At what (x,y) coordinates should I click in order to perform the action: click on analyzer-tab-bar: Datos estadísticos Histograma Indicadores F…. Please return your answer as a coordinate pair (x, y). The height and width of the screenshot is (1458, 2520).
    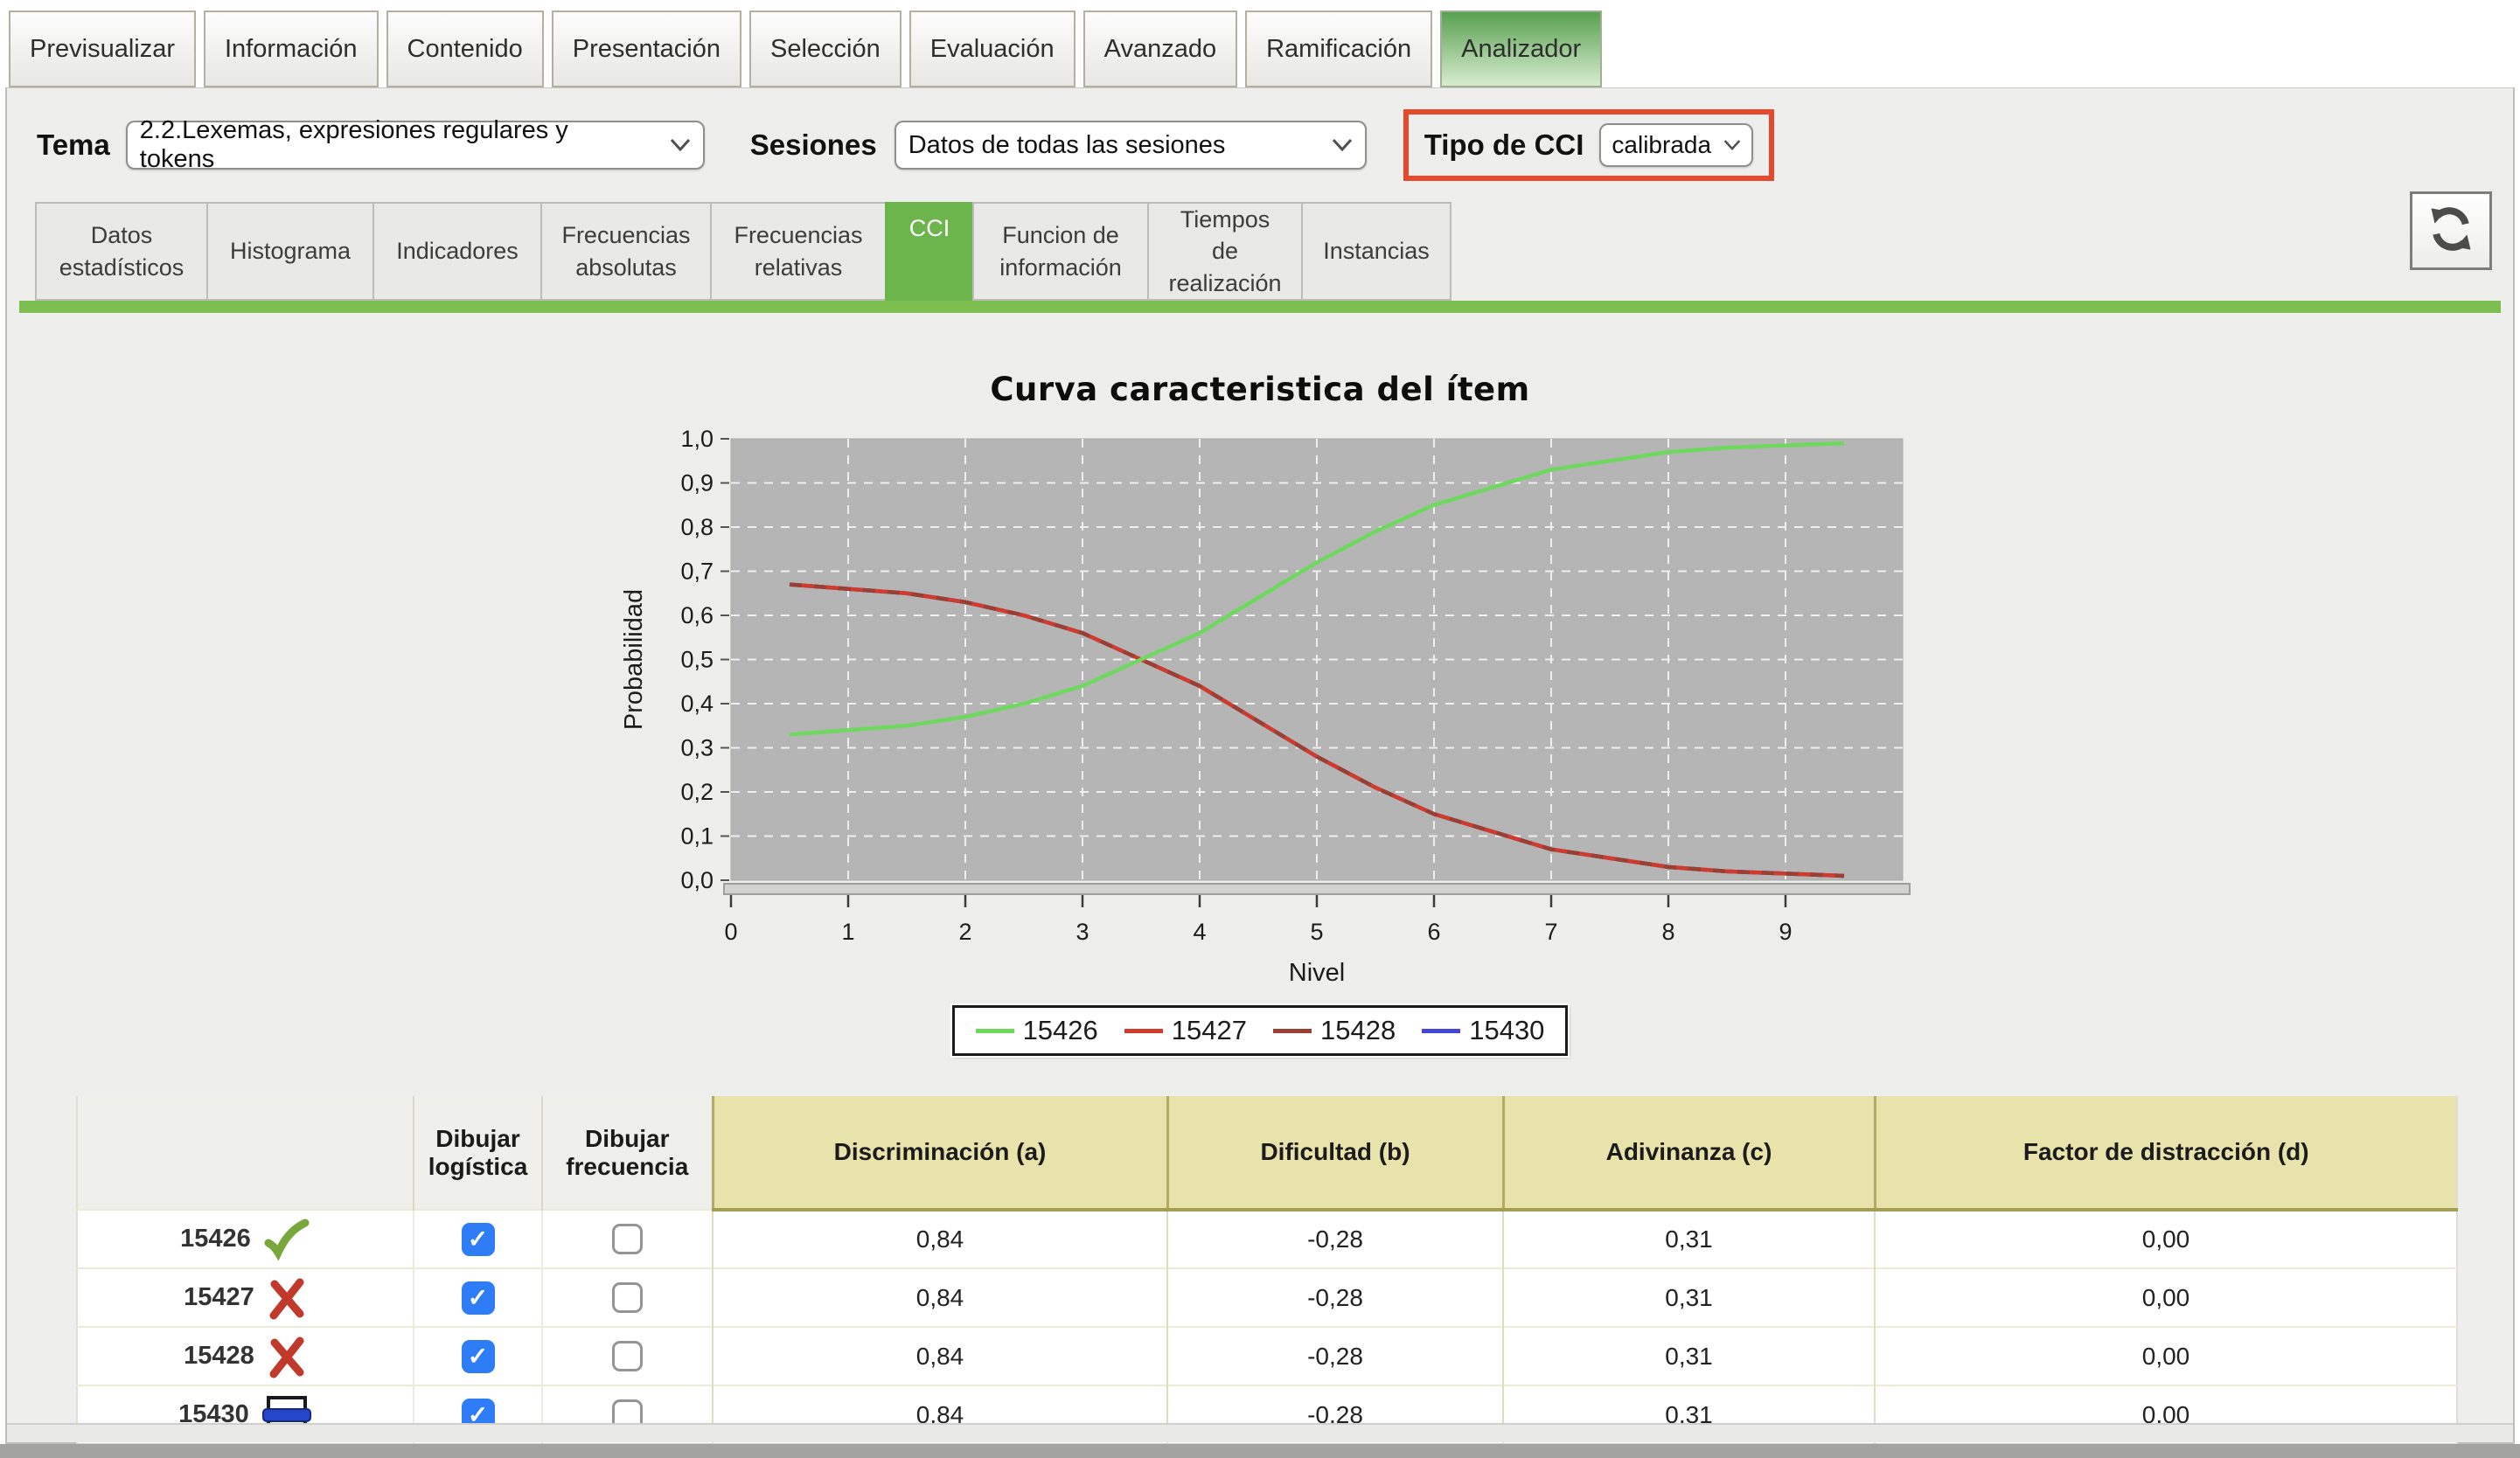
    Looking at the image, I should click on (1260, 246).